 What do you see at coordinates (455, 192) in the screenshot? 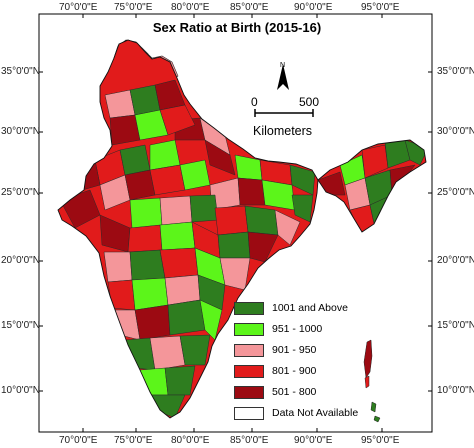
I see `lat-label-right: 25°0'0"N` at bounding box center [455, 192].